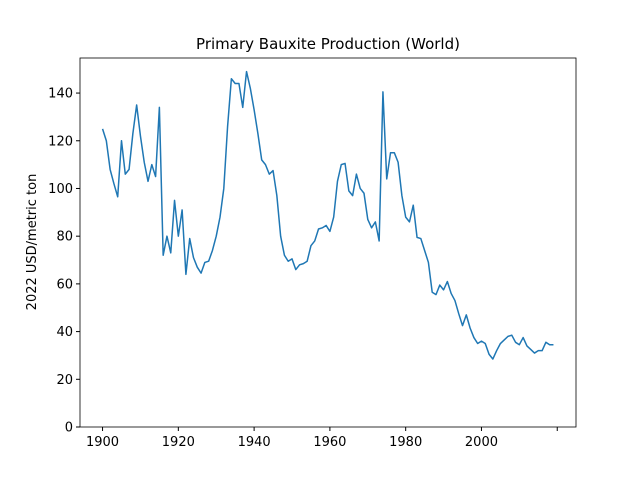  I want to click on y-axis-label: 2022 USD/metric ton, so click(32, 242).